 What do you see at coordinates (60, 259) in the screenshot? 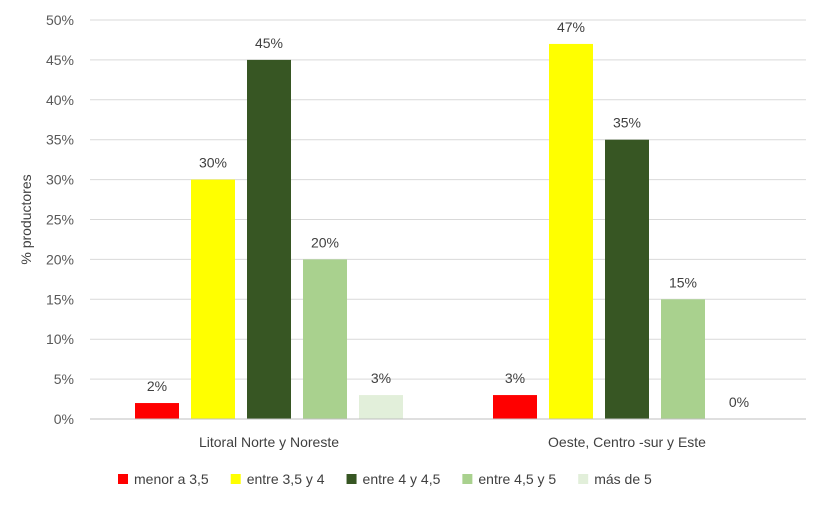
I see `y-tick-label-20: 20%` at bounding box center [60, 259].